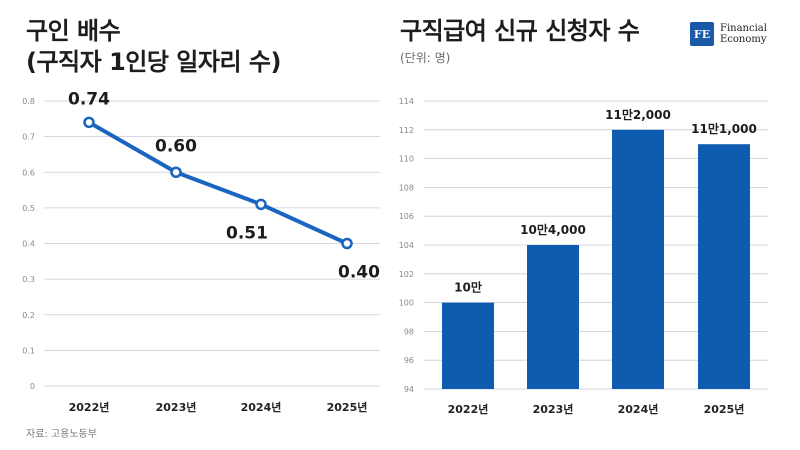 Image resolution: width=800 pixels, height=450 pixels. What do you see at coordinates (406, 245) in the screenshot?
I see `right-y-tick-label: 104` at bounding box center [406, 245].